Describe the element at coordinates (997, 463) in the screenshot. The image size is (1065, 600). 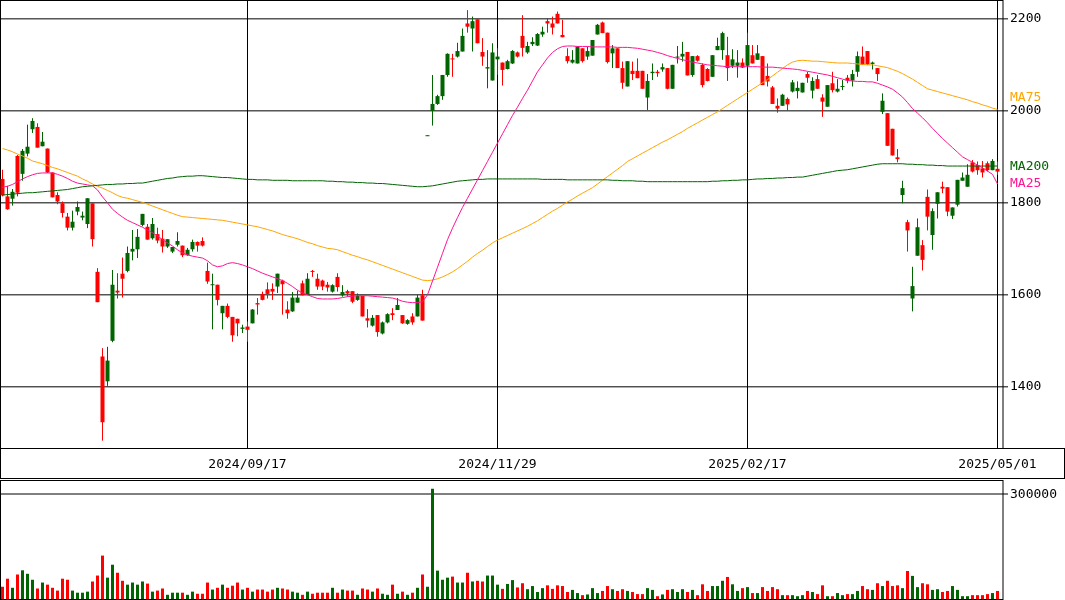
I see `x-tick-label: 2025/05/01` at that location.